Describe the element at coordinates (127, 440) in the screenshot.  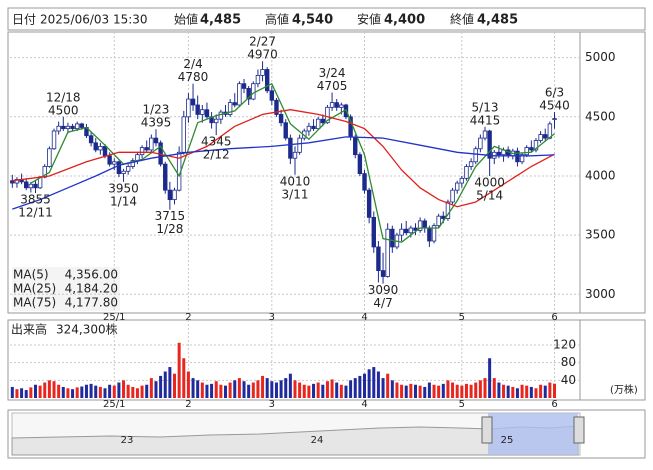
I see `navigator-label: 23` at that location.